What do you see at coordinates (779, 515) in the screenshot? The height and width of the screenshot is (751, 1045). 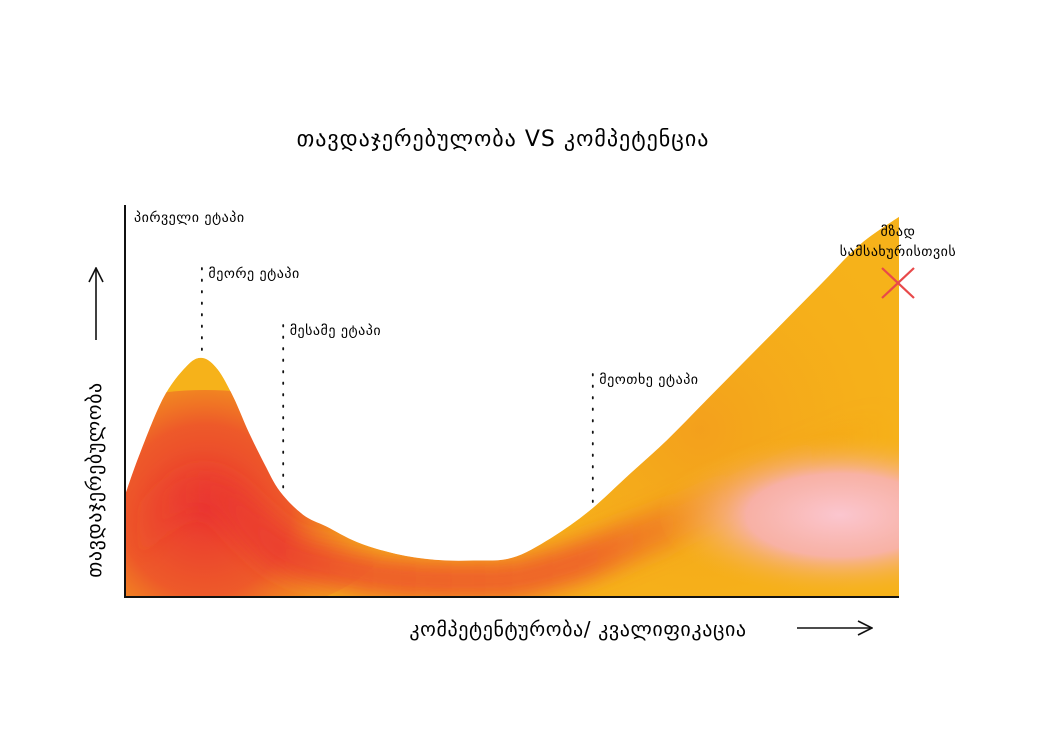 I see `area-shade-pink` at bounding box center [779, 515].